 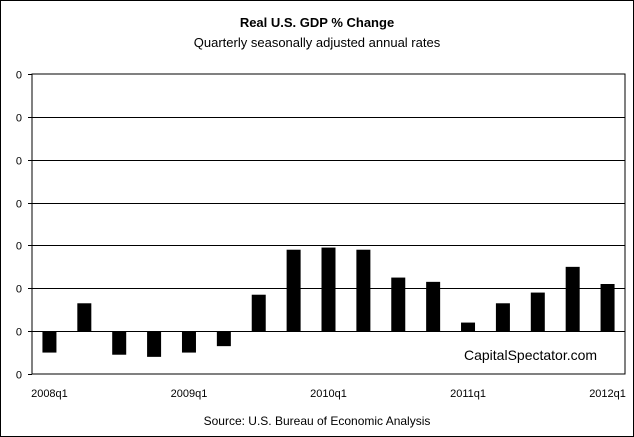 I want to click on bar-2008q3, so click(x=119, y=343).